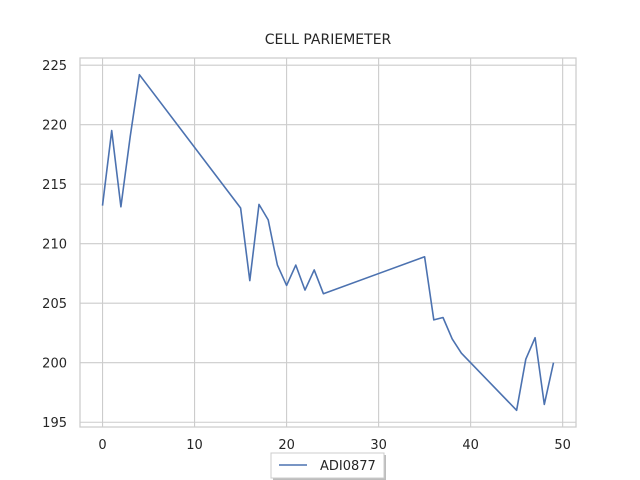 The width and height of the screenshot is (640, 480). What do you see at coordinates (348, 466) in the screenshot?
I see `legend-label: ADI0877` at bounding box center [348, 466].